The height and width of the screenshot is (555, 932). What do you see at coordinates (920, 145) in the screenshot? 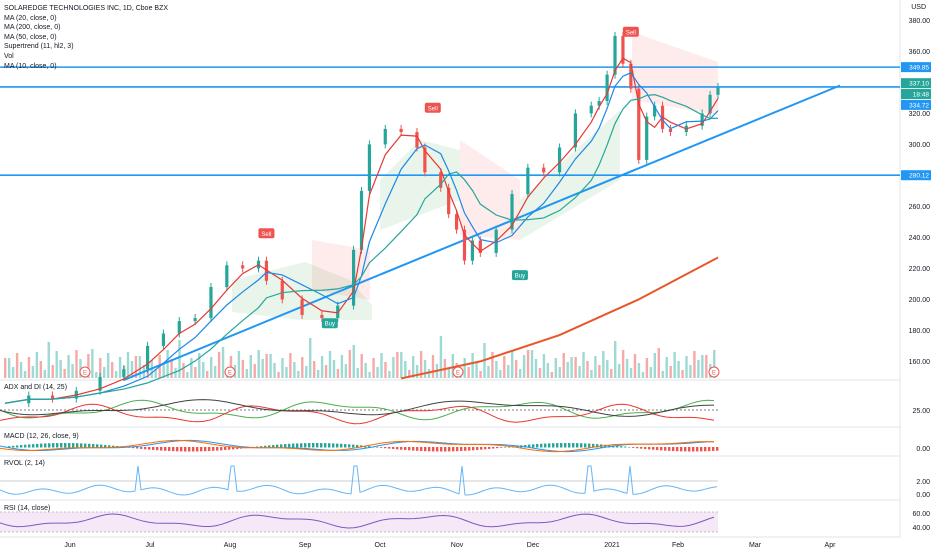
I see `price-tick-label: 300.00` at bounding box center [920, 145].